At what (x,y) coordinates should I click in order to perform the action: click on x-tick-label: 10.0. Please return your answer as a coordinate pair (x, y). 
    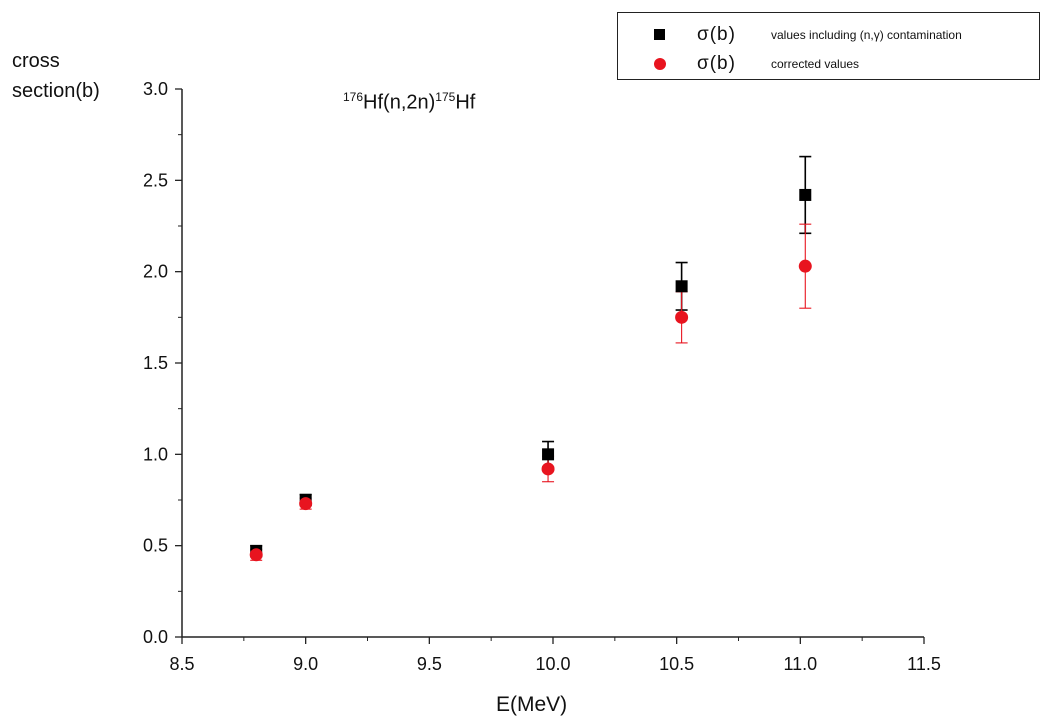
    Looking at the image, I should click on (552, 664).